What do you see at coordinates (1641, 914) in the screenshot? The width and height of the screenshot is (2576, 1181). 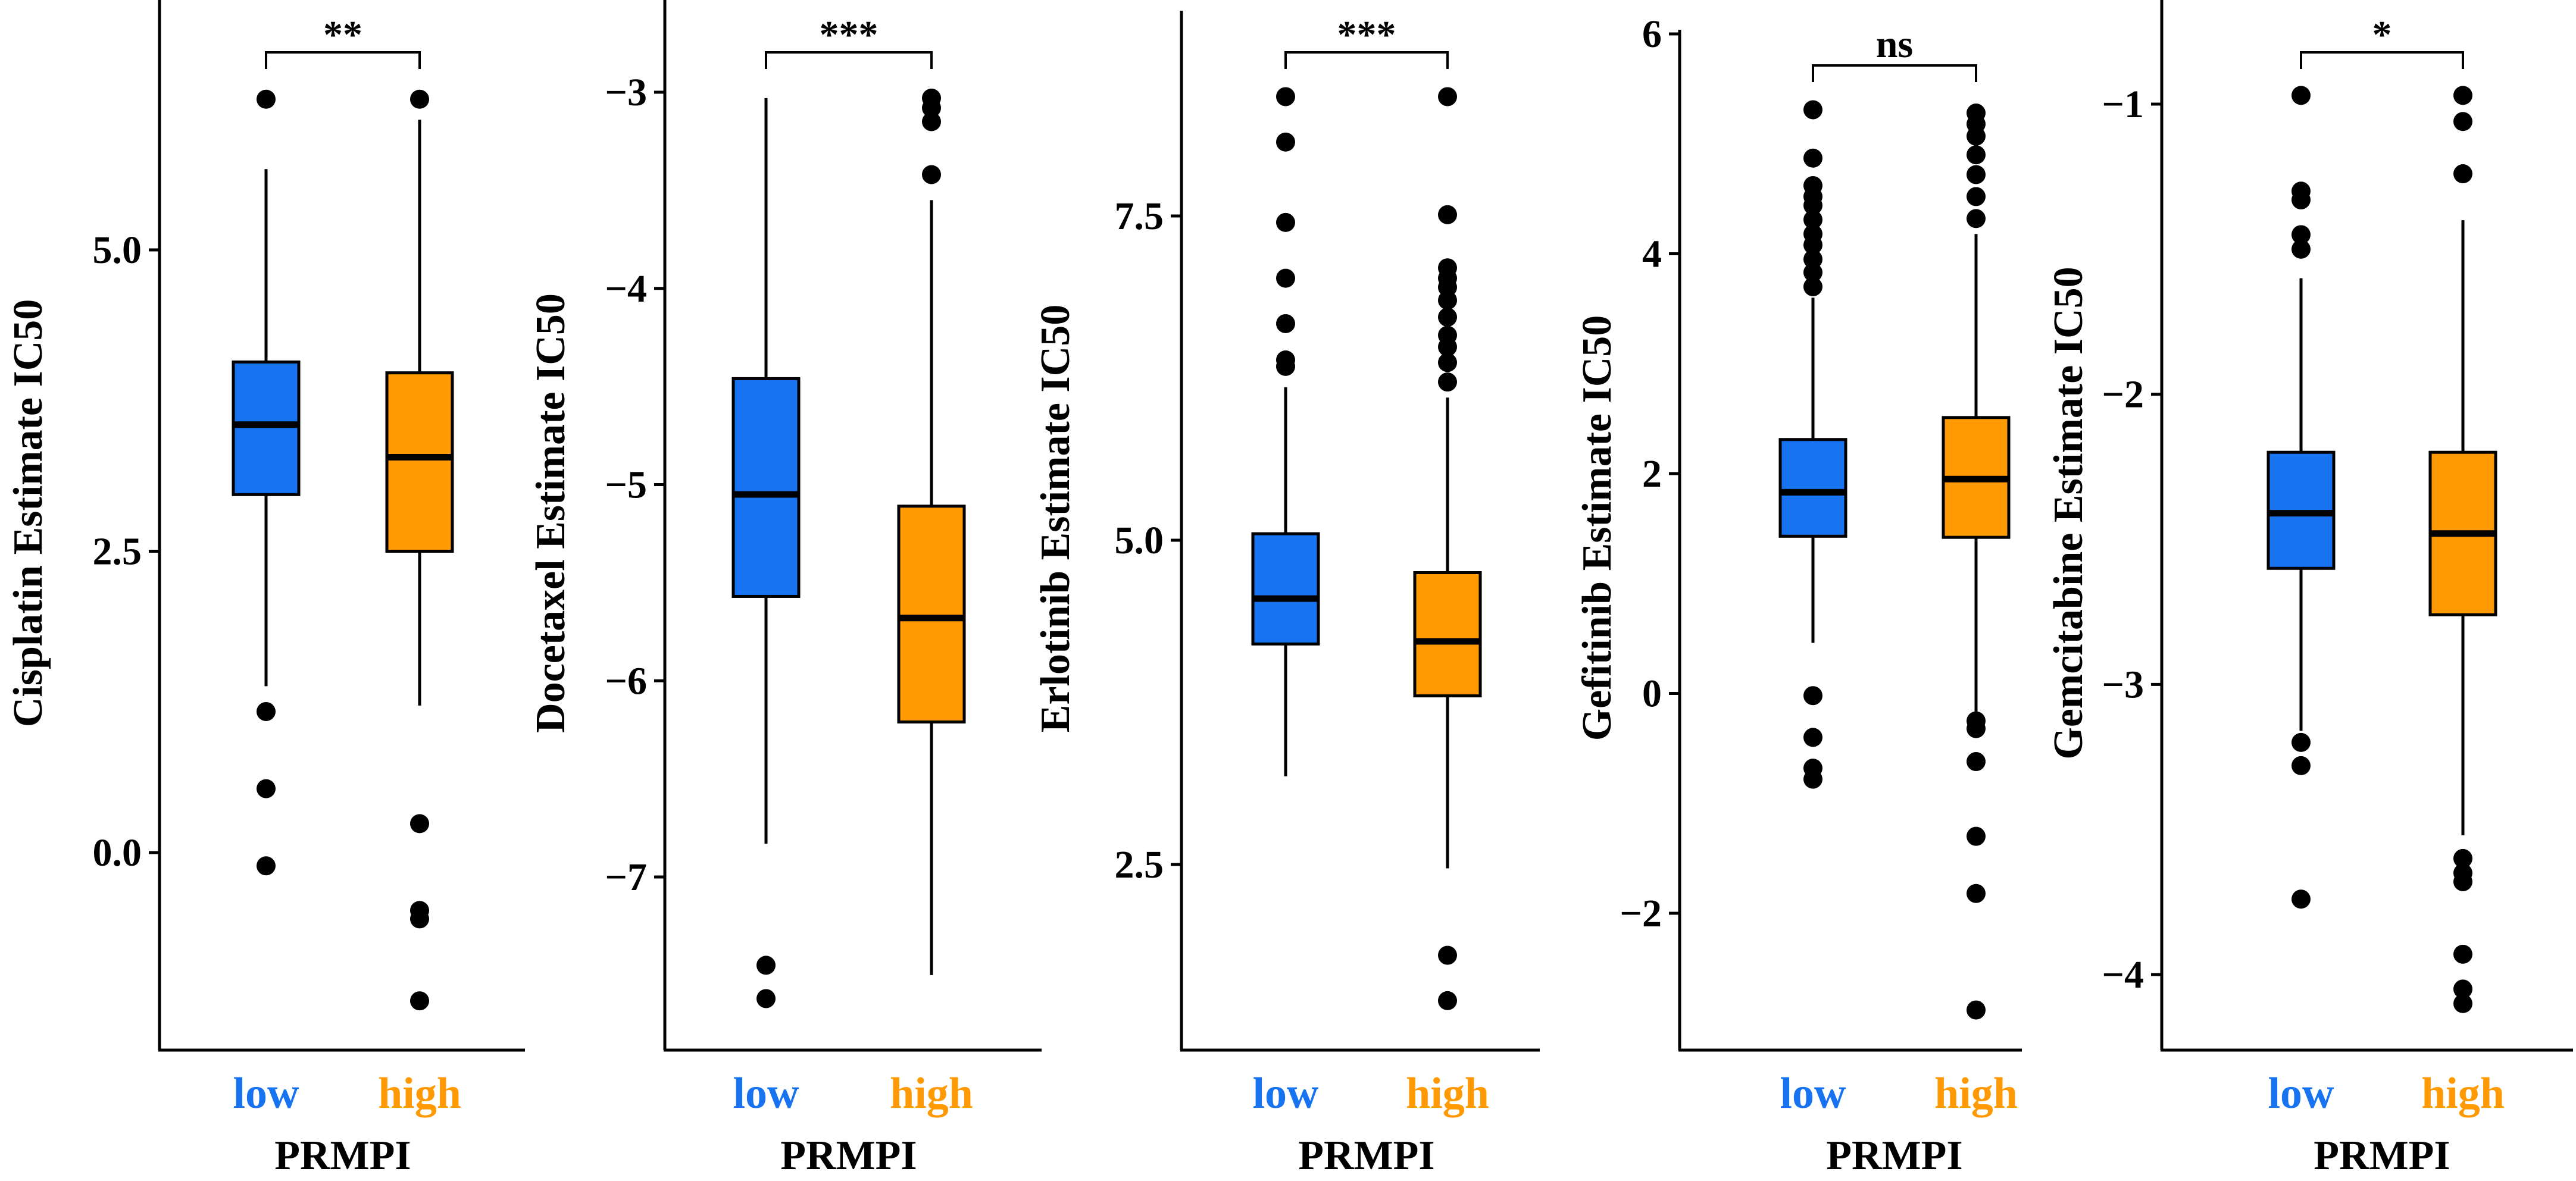 I see `y-tick-label: −2` at bounding box center [1641, 914].